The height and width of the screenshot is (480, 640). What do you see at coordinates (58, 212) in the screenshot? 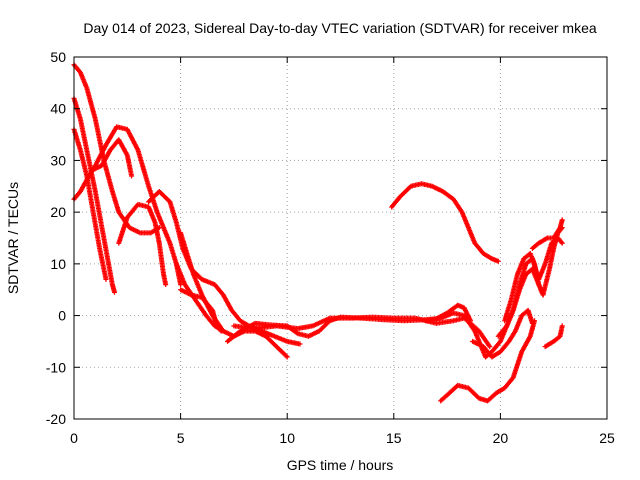
I see `y-tick-label: 20` at bounding box center [58, 212].